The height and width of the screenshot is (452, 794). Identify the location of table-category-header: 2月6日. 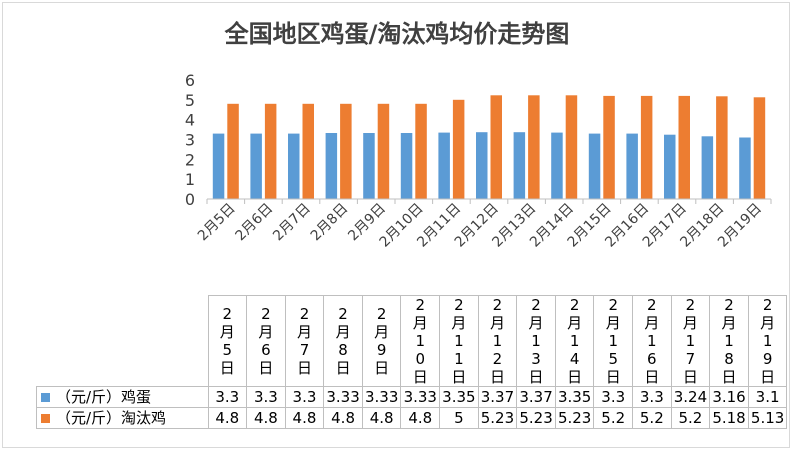
(266, 341).